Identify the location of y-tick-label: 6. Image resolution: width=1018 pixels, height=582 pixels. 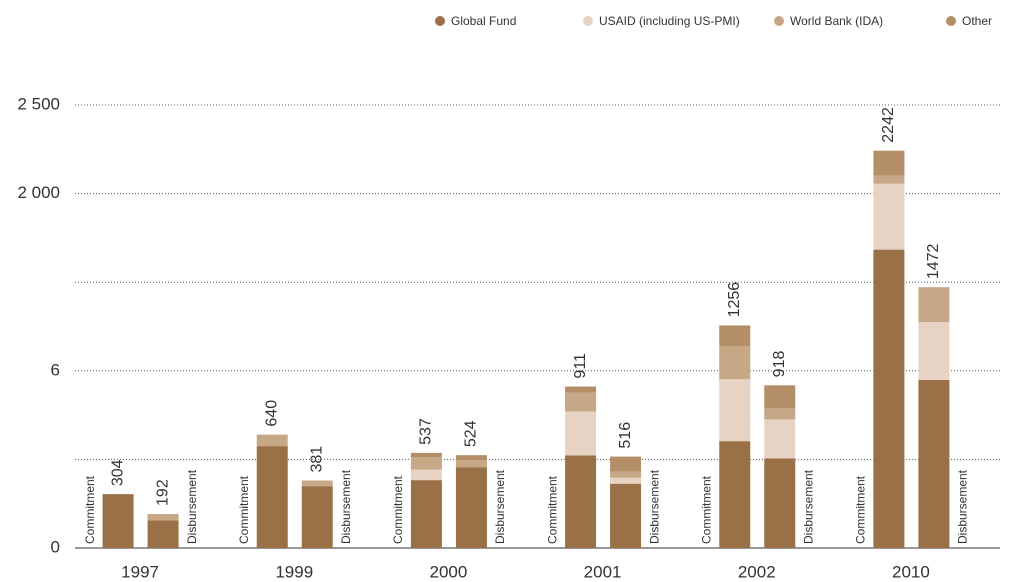
(55, 369).